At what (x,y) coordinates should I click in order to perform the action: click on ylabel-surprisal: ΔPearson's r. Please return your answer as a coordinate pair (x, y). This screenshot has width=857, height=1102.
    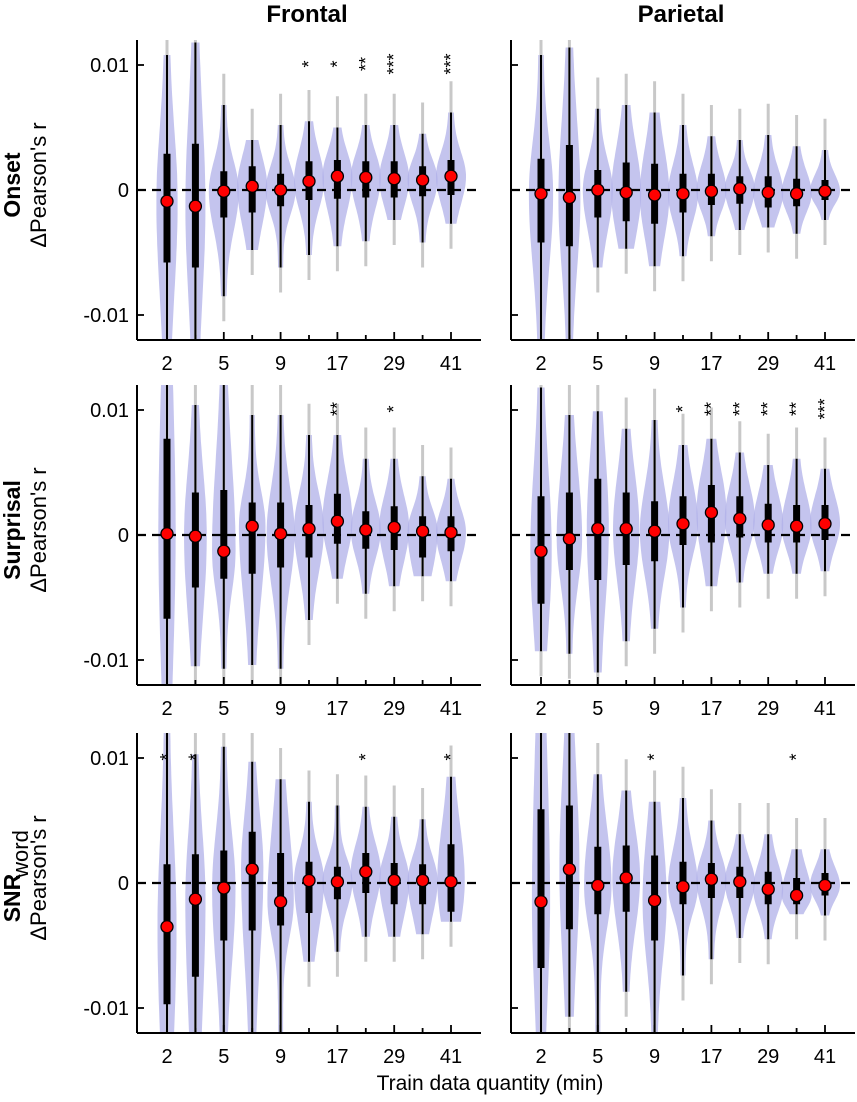
    Looking at the image, I should click on (38, 529).